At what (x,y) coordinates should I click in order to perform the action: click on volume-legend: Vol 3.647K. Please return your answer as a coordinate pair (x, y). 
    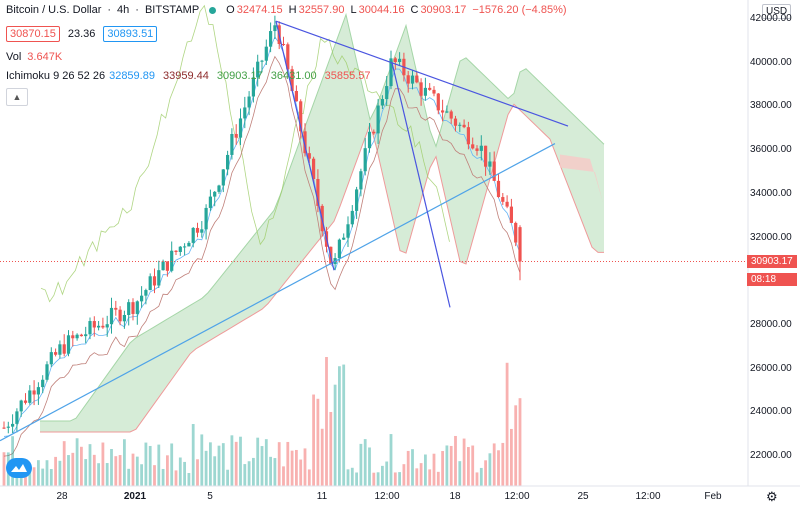
    Looking at the image, I should click on (34, 57).